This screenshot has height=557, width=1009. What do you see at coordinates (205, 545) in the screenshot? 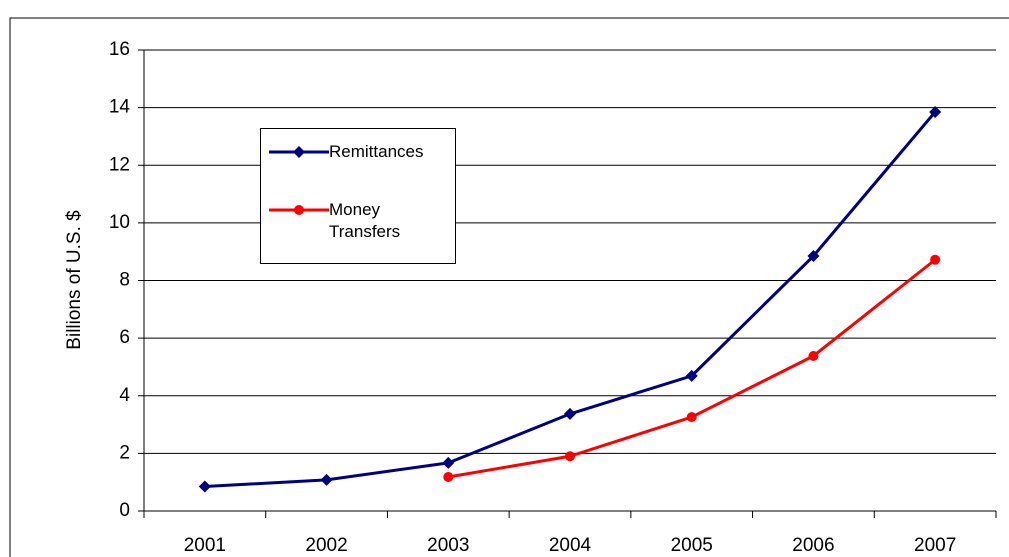
I see `x-tick-label: 2001` at bounding box center [205, 545].